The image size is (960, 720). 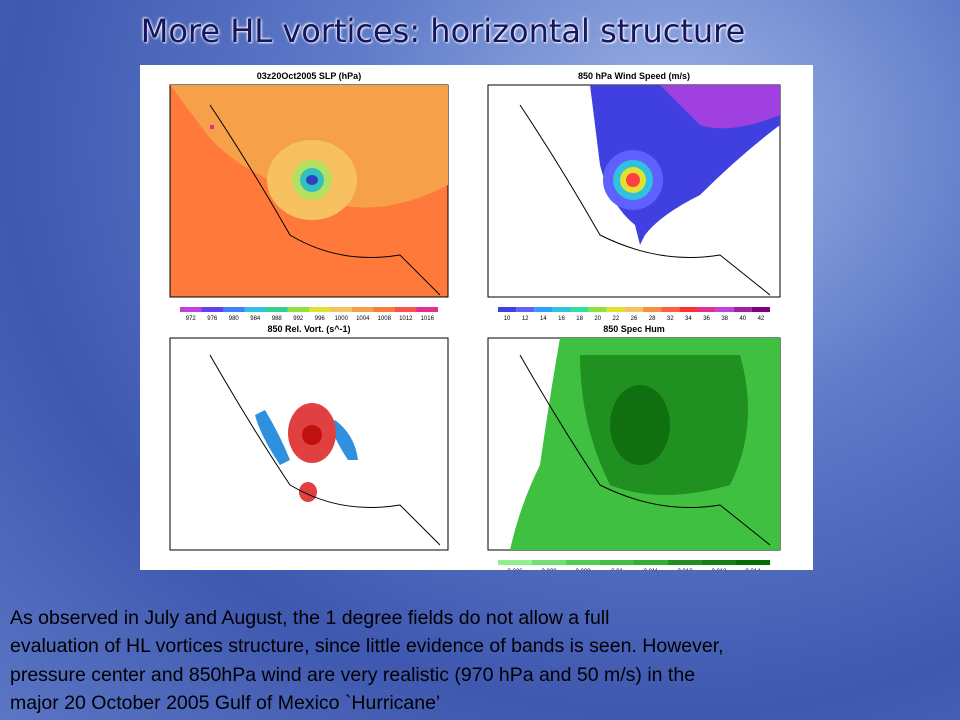 I want to click on colorbar-label: 14, so click(x=543, y=319).